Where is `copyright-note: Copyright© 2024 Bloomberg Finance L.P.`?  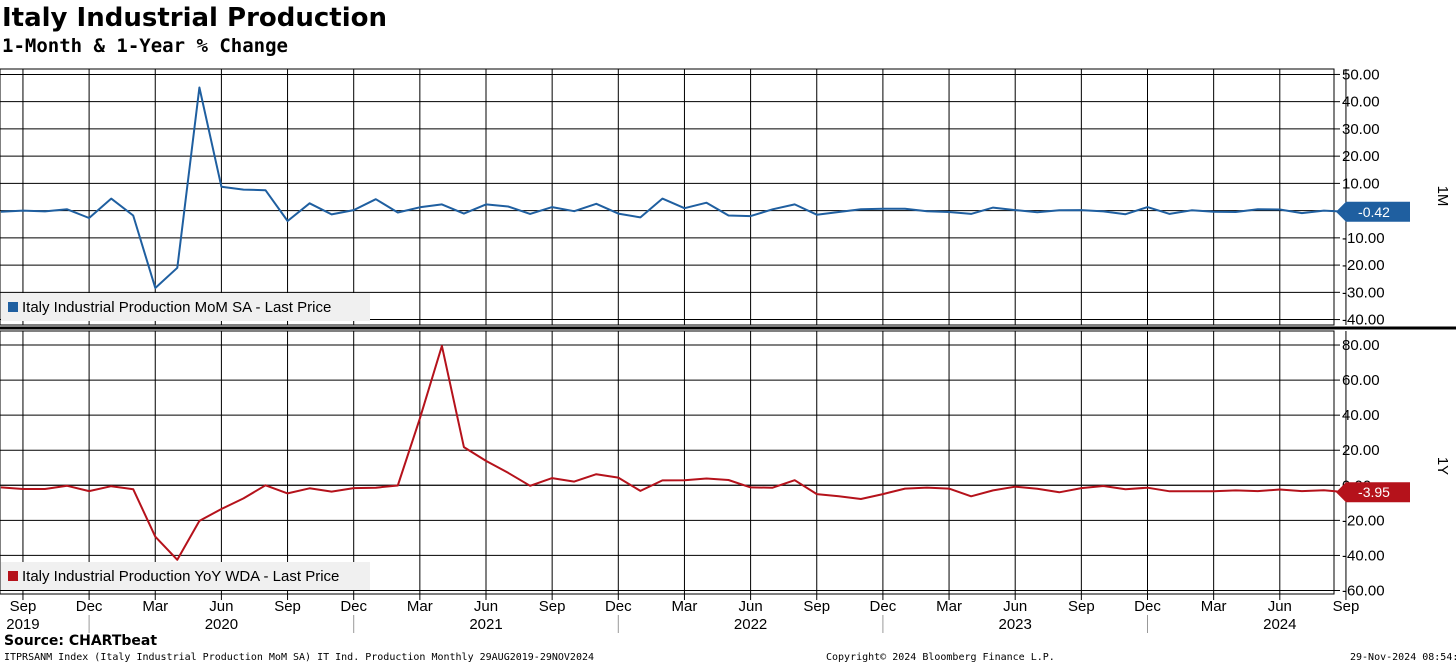 copyright-note: Copyright© 2024 Bloomberg Finance L.P. is located at coordinates (940, 657).